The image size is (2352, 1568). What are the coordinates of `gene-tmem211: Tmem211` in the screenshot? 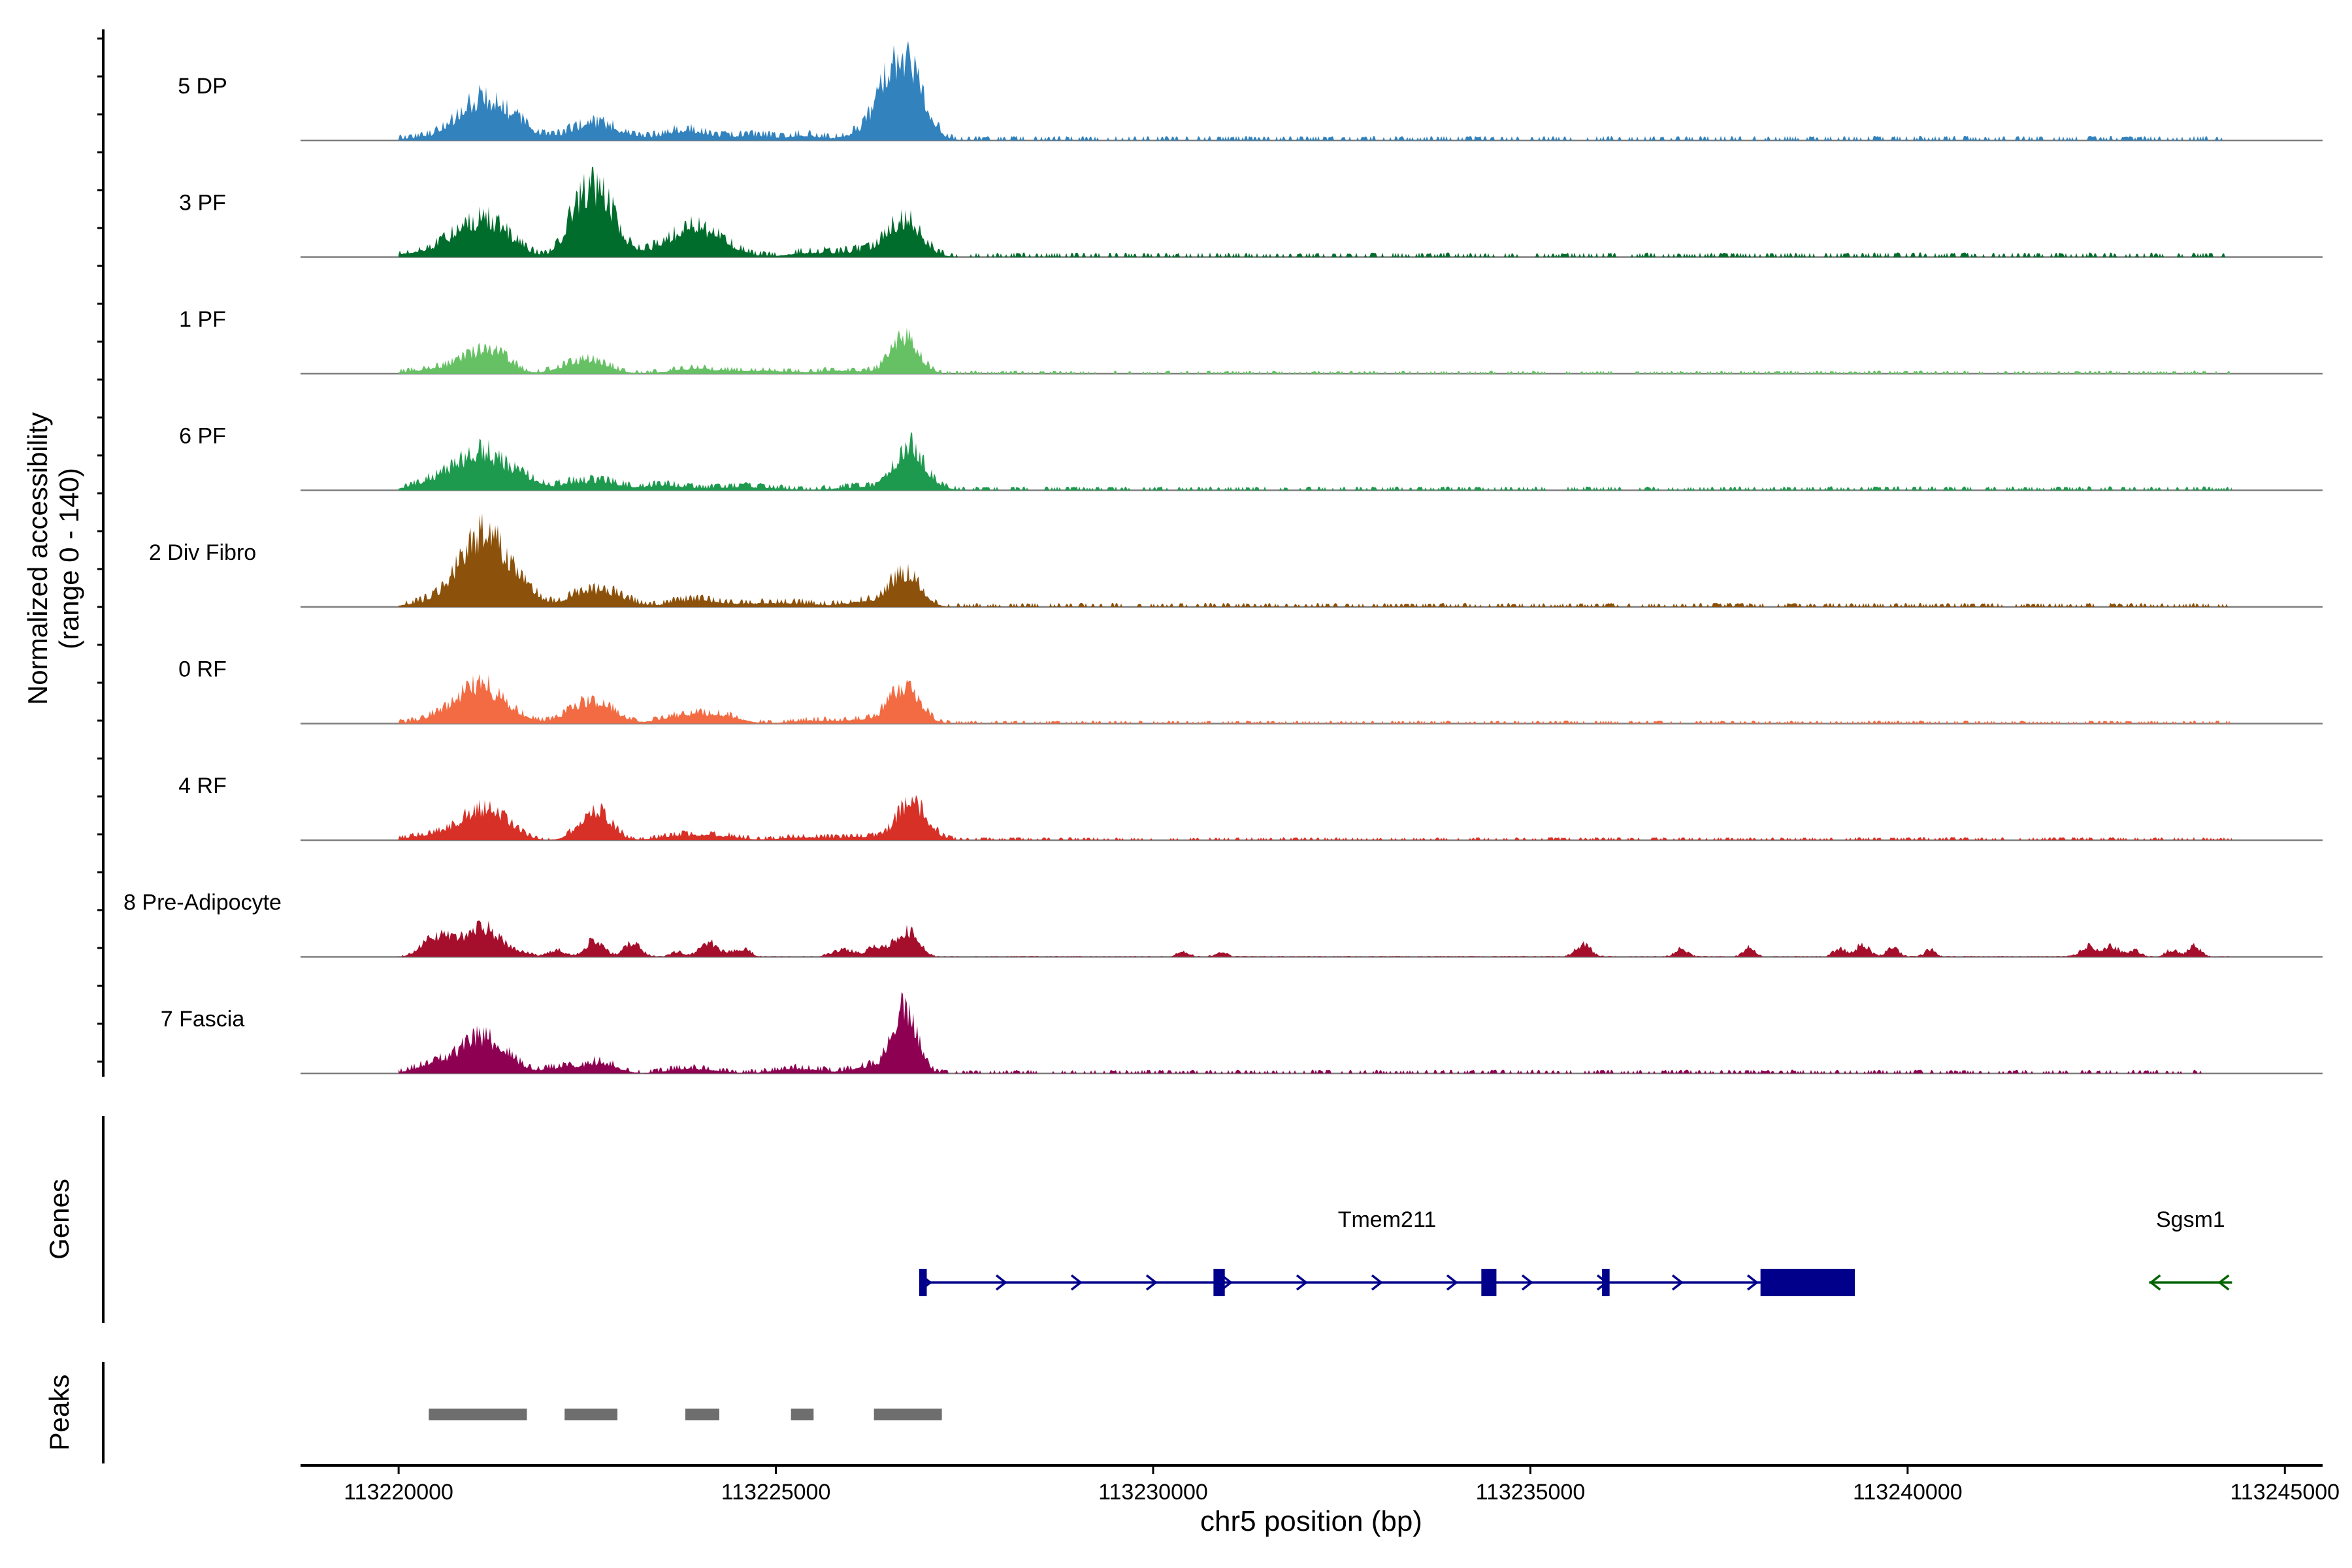 It's located at (1387, 1251).